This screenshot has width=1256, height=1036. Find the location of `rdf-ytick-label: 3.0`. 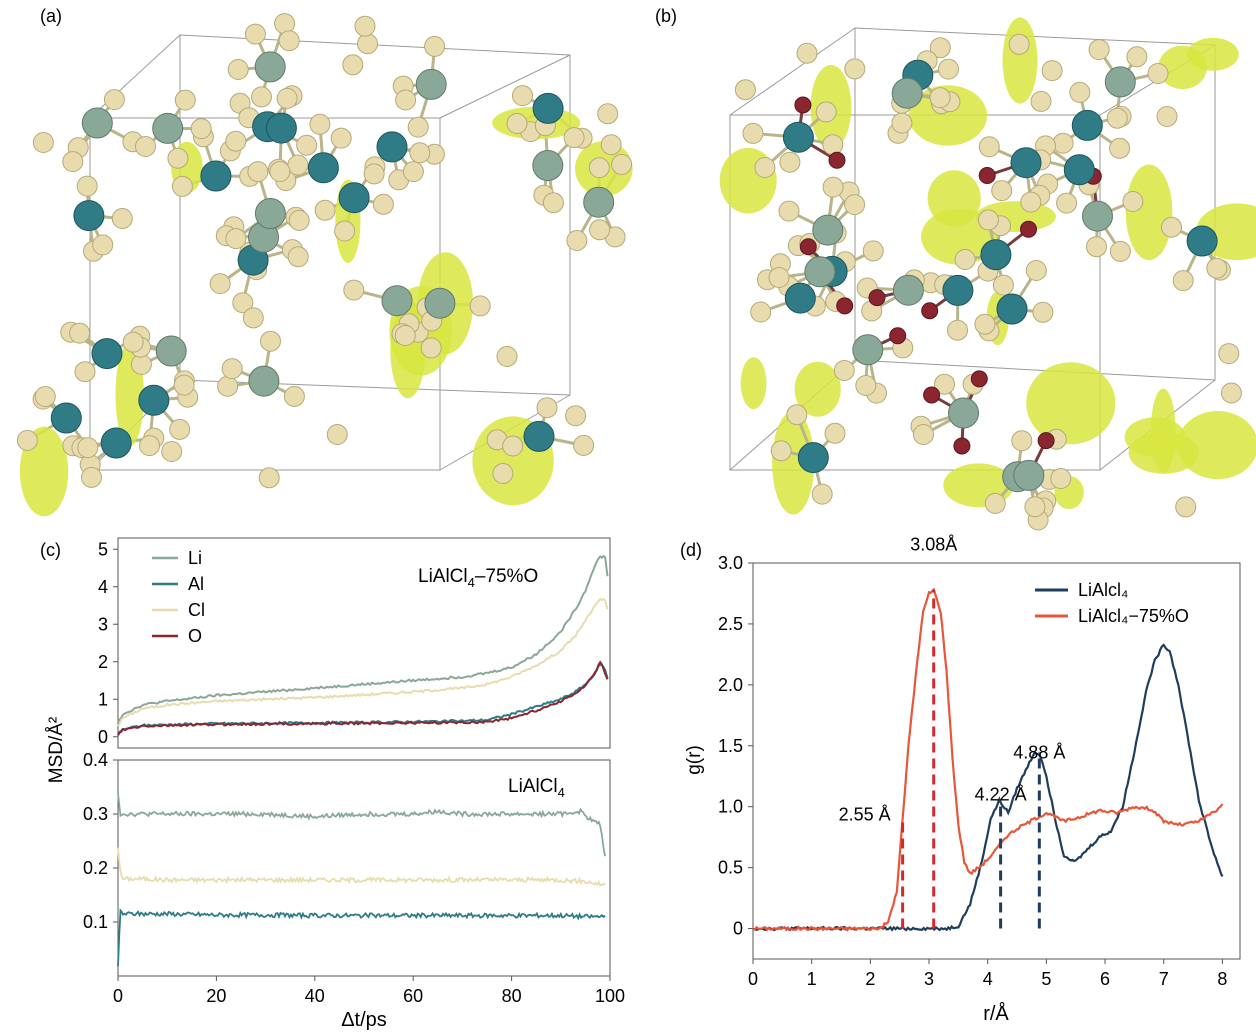

rdf-ytick-label: 3.0 is located at coordinates (730, 563).